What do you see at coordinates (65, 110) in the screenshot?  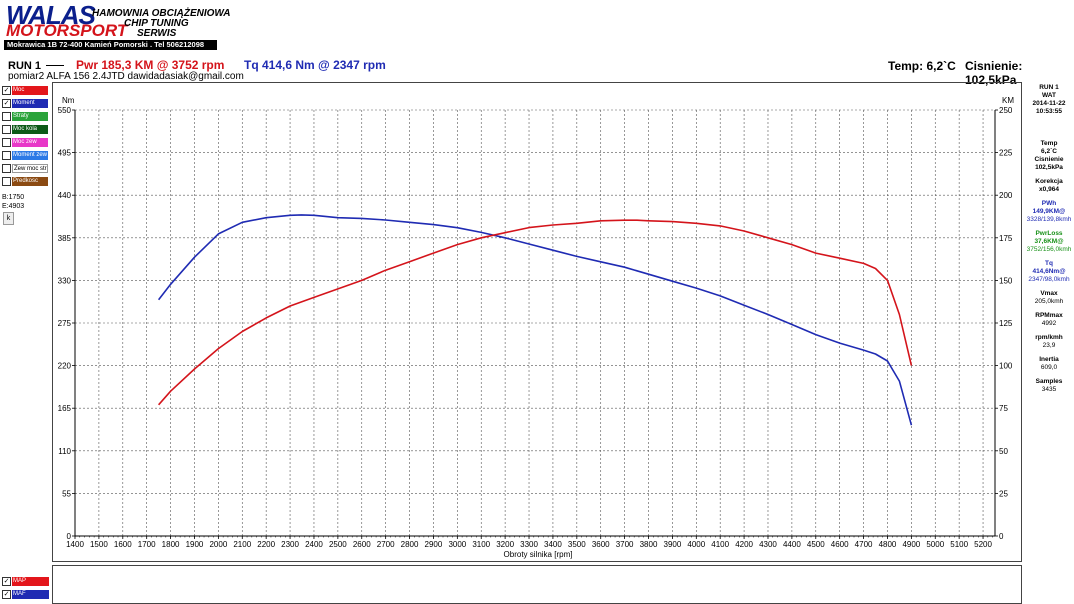 I see `y-left-tick-label: 550` at bounding box center [65, 110].